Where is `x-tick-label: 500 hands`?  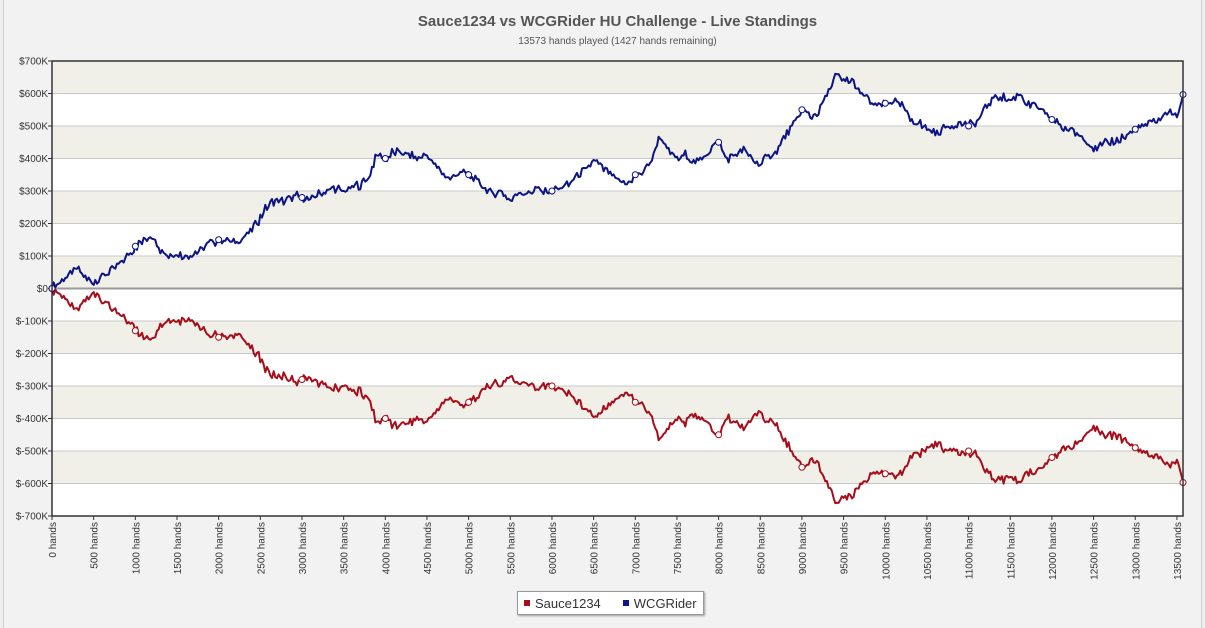
x-tick-label: 500 hands is located at coordinates (95, 545).